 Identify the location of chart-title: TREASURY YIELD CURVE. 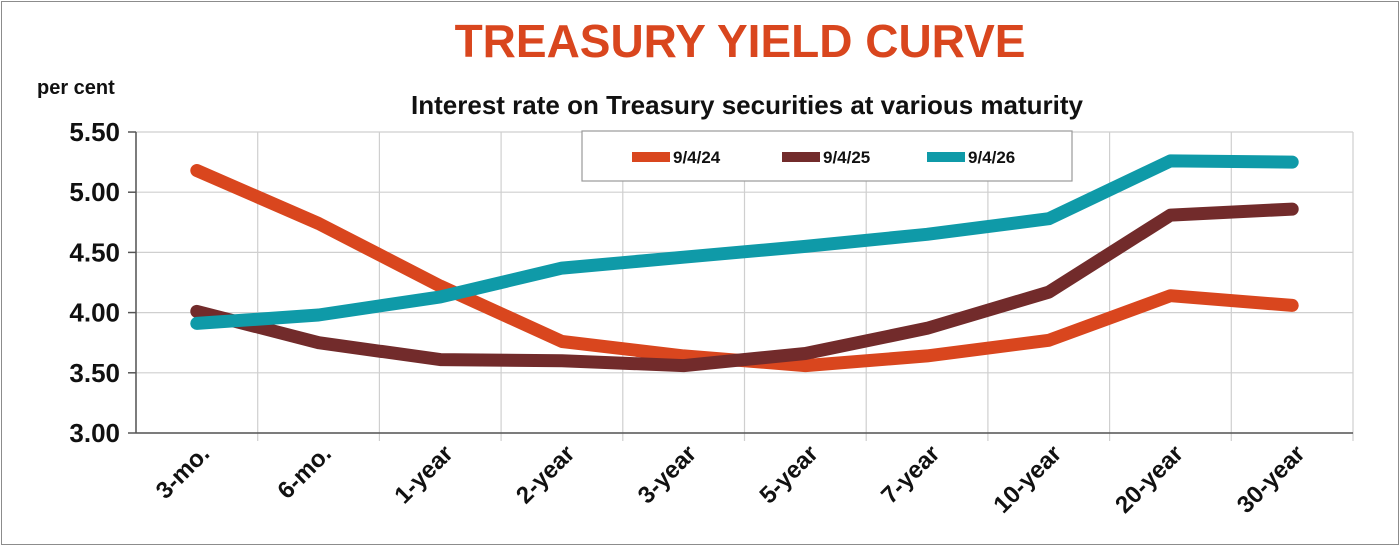
(740, 41).